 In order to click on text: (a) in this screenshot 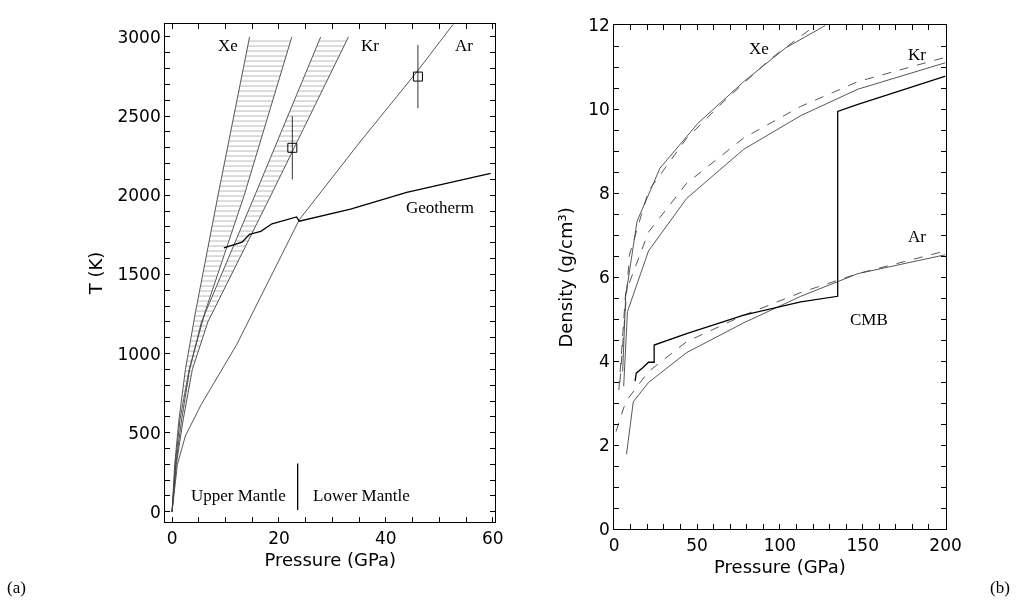, I will do `click(16, 587)`.